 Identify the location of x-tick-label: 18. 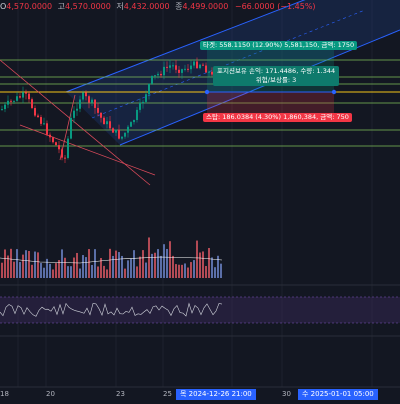
(4, 394).